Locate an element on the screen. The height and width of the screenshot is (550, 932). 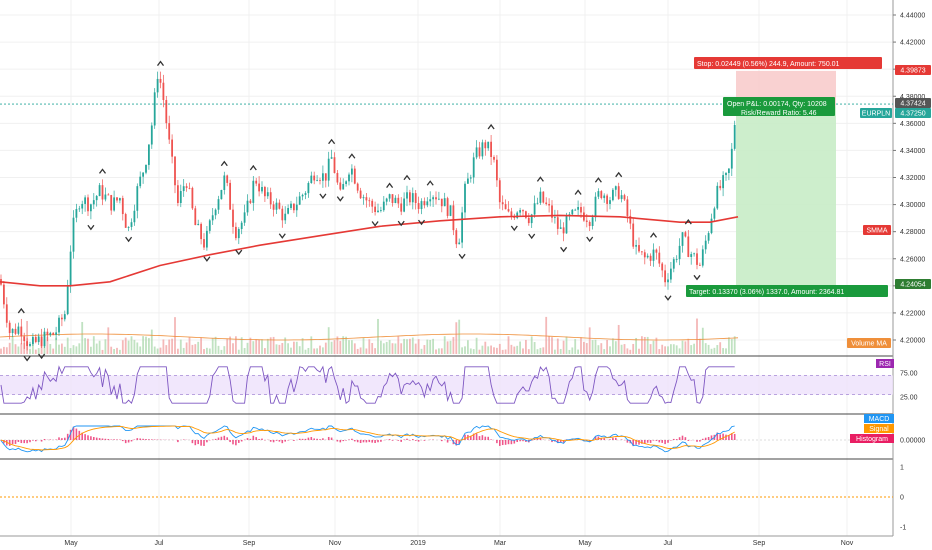
macd-tag: Histogram is located at coordinates (872, 439).